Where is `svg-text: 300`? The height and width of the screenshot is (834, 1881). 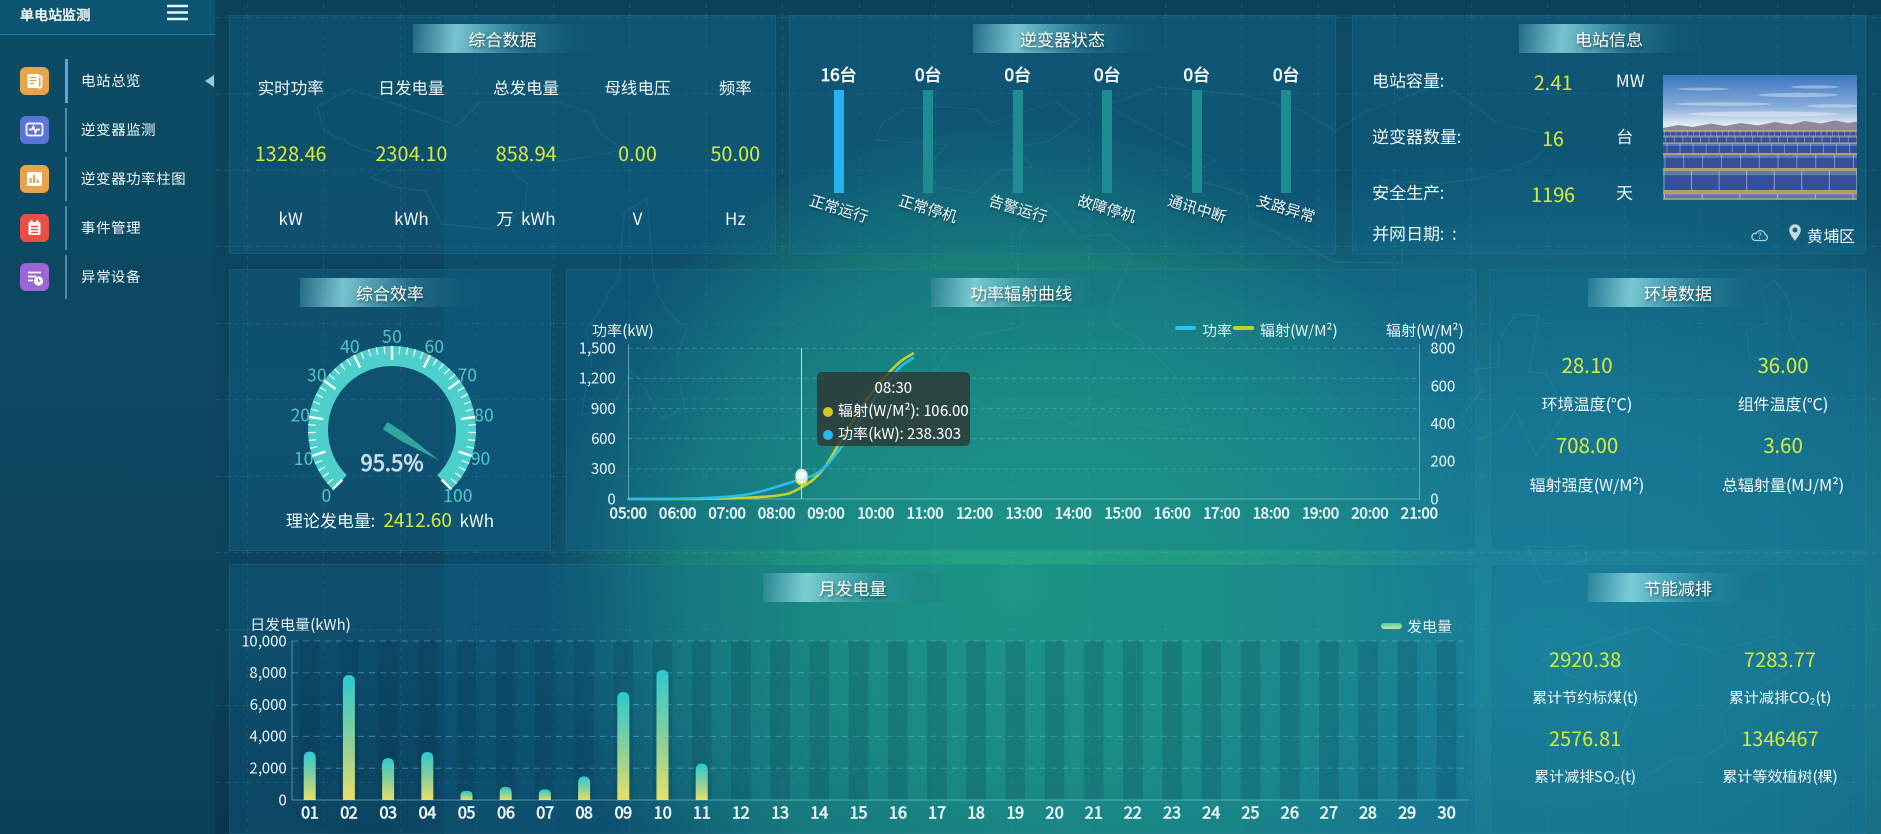 svg-text: 300 is located at coordinates (603, 468).